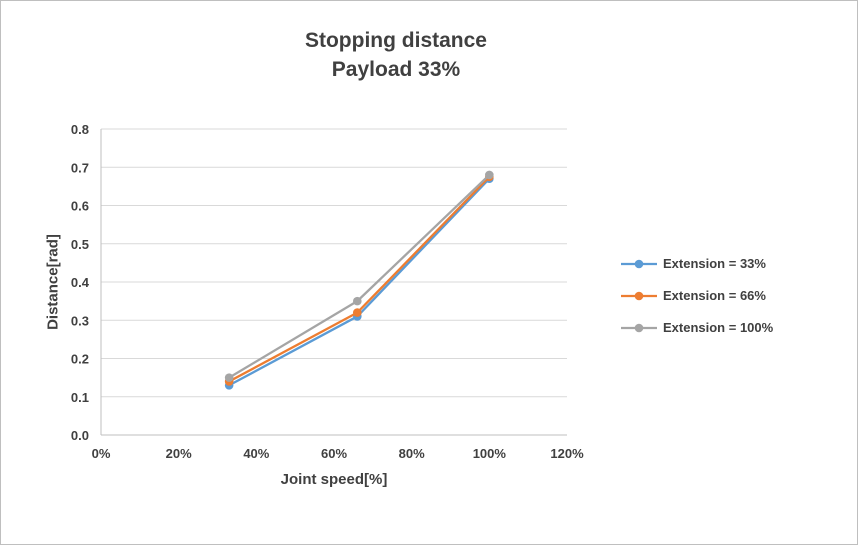 This screenshot has height=545, width=858. Describe the element at coordinates (80, 435) in the screenshot. I see `y-tick-label: 0.0` at that location.